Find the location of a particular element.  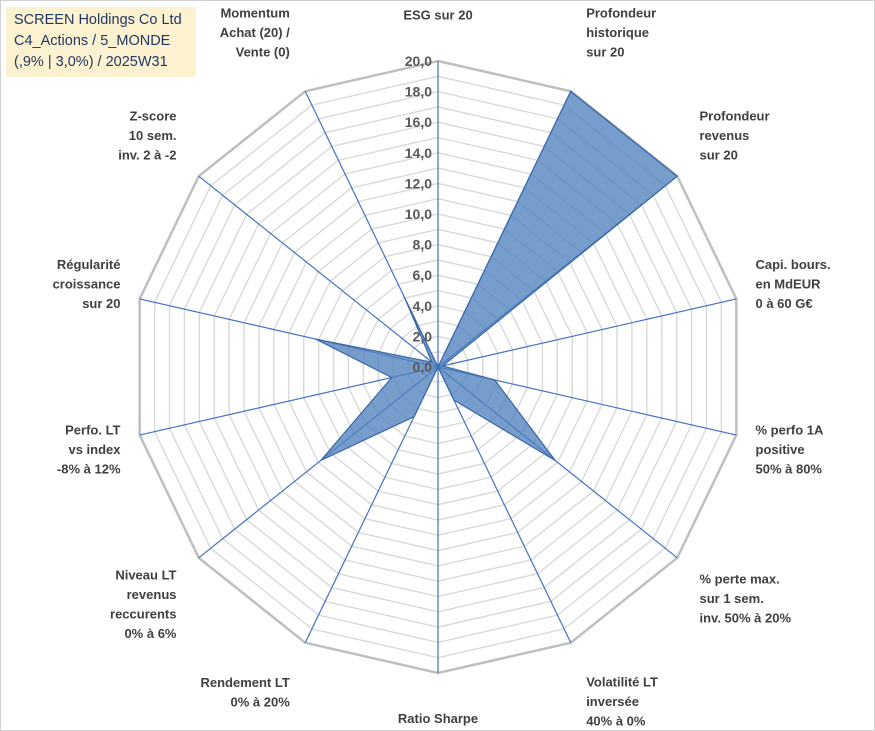

axis-label: Ratio Sharpe0 à 1 is located at coordinates (438, 721).